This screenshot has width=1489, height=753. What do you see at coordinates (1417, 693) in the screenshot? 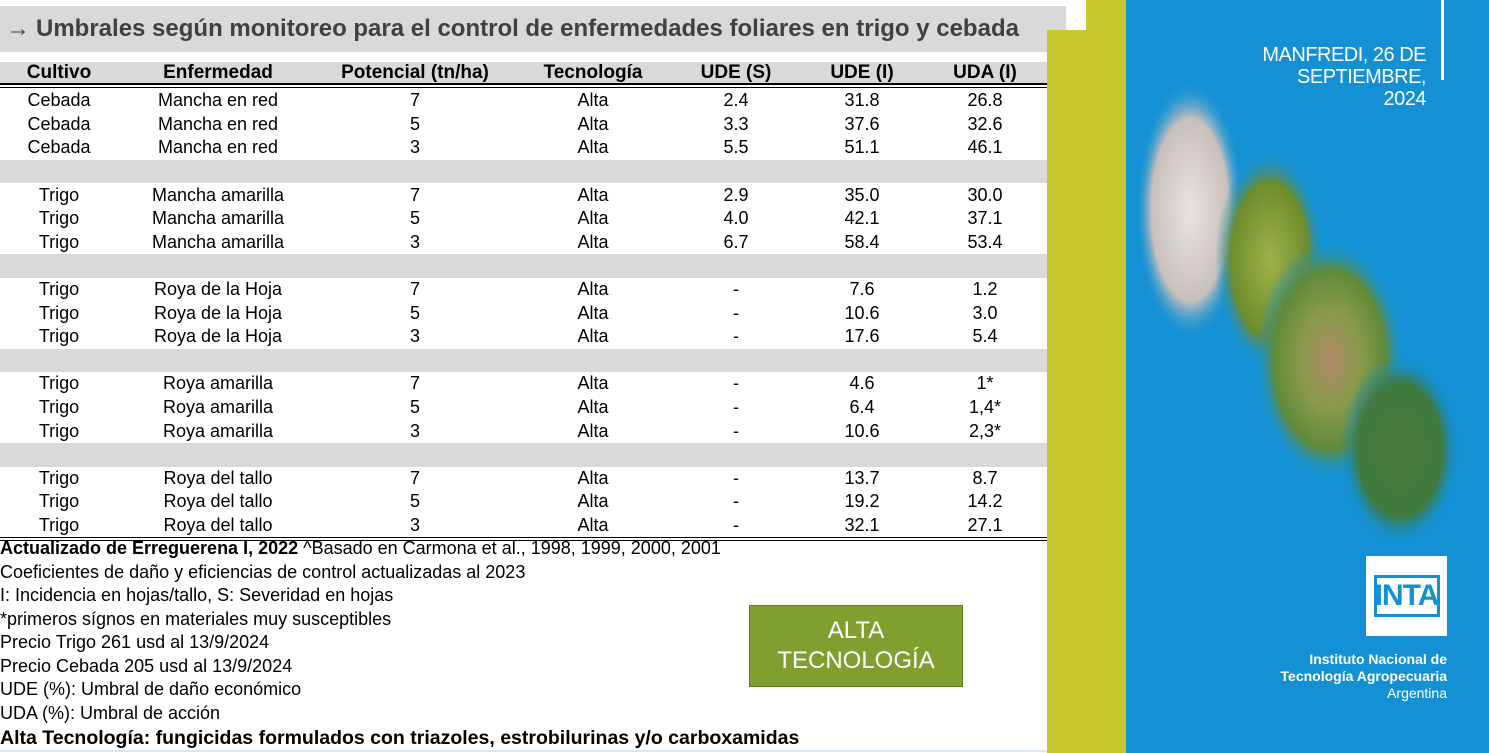
I see `inta-country: Argentina` at bounding box center [1417, 693].